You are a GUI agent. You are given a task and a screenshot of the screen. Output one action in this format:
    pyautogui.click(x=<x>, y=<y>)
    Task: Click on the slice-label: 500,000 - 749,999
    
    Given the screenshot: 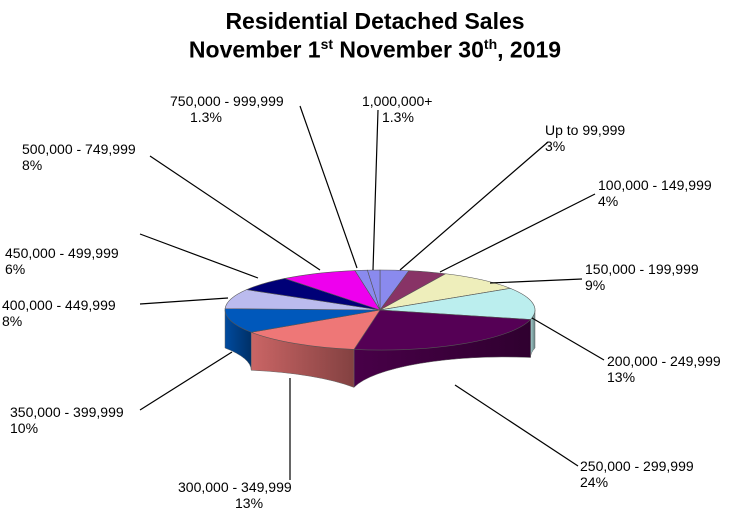 What is the action you would take?
    pyautogui.click(x=79, y=149)
    